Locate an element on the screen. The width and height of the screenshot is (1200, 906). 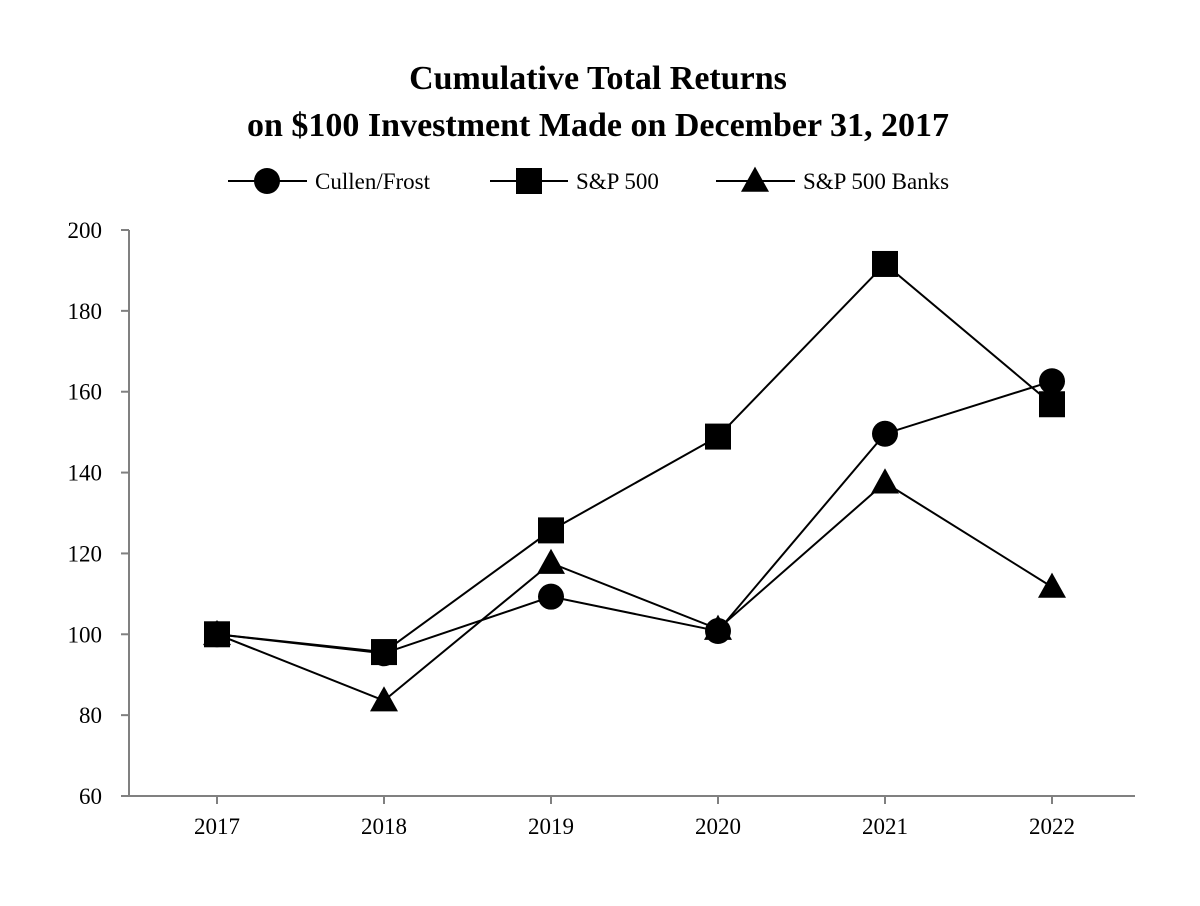
chart-title: Cumulative Total Returns is located at coordinates (598, 78).